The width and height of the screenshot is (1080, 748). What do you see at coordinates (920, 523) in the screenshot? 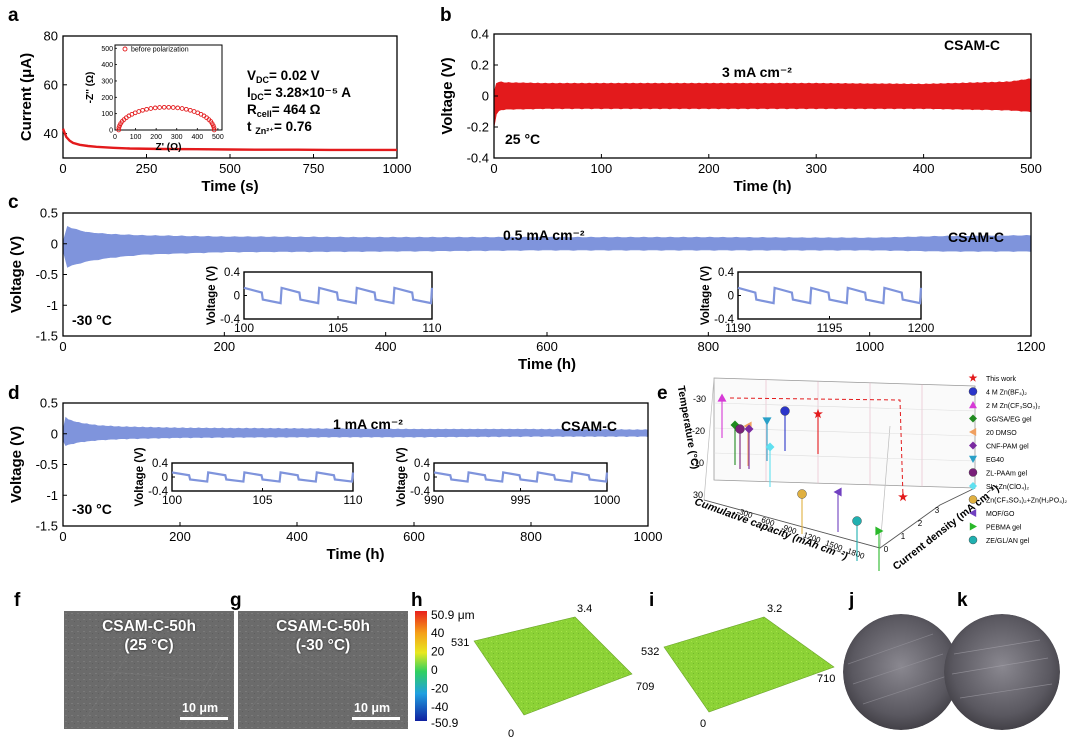
I see `e-cd-tick: 2` at bounding box center [920, 523].